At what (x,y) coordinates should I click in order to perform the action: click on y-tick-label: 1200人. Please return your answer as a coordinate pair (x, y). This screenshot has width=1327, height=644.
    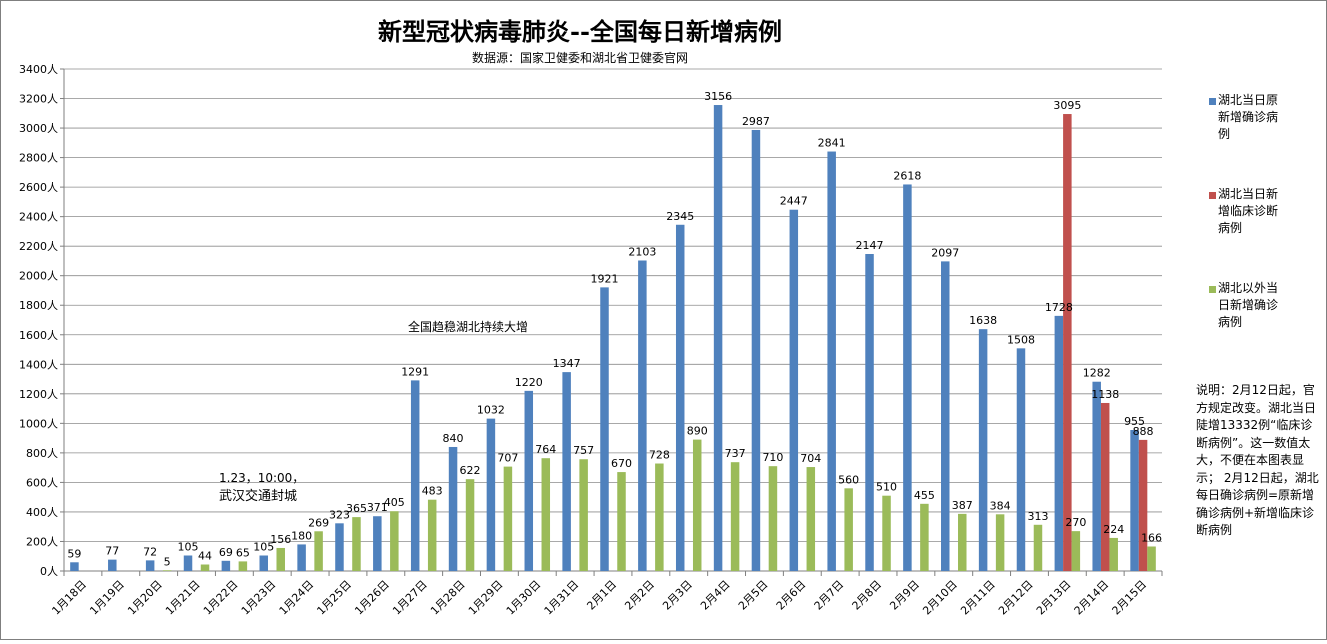
    Looking at the image, I should click on (38, 394).